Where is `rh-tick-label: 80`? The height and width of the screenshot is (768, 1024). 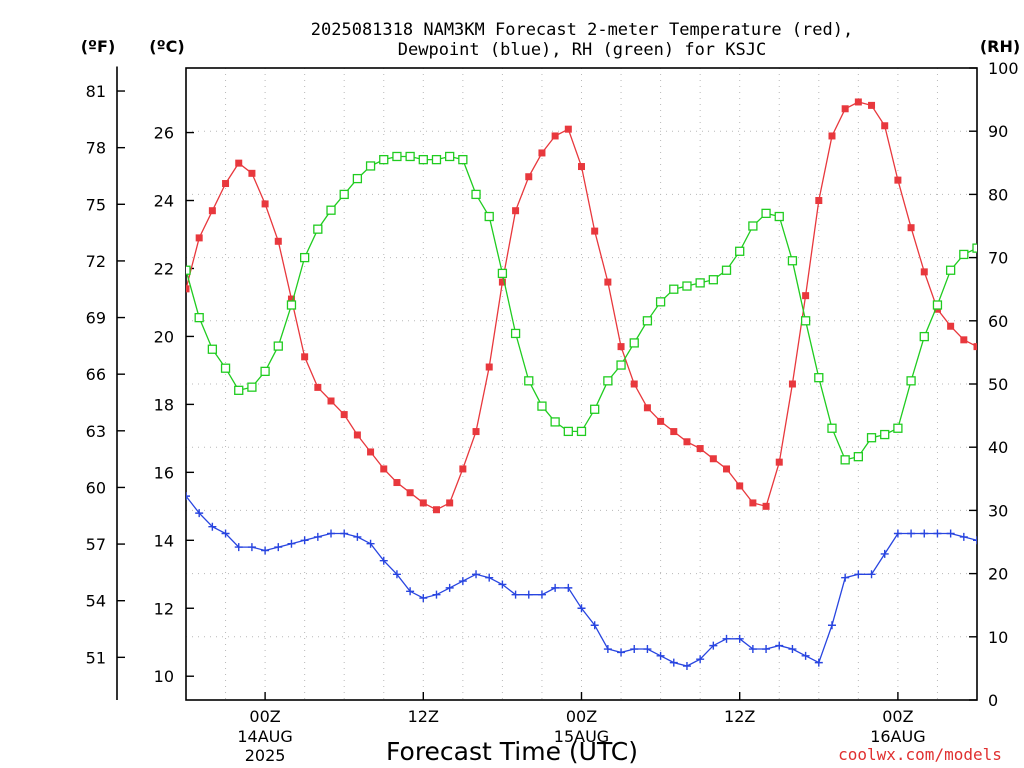 rh-tick-label: 80 is located at coordinates (998, 194).